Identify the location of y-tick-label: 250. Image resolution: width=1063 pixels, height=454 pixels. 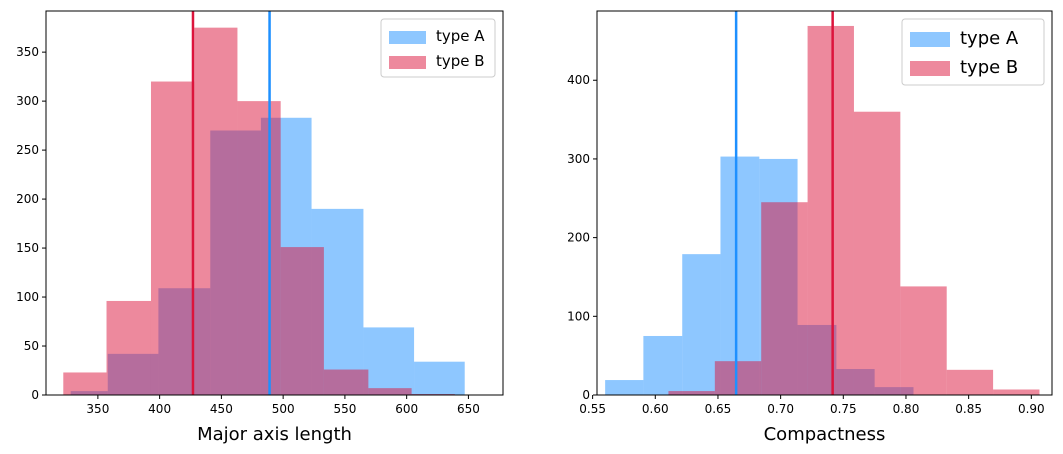
(27, 150).